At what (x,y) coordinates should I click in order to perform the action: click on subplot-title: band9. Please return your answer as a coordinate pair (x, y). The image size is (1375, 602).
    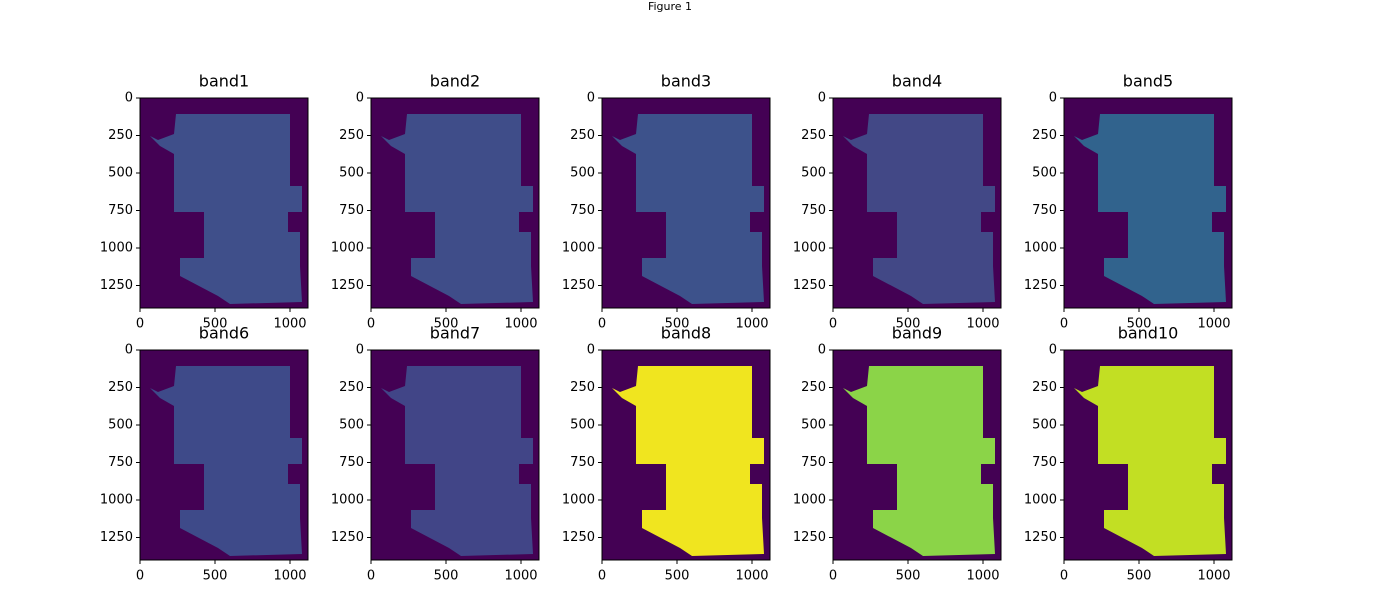
    Looking at the image, I should click on (917, 333).